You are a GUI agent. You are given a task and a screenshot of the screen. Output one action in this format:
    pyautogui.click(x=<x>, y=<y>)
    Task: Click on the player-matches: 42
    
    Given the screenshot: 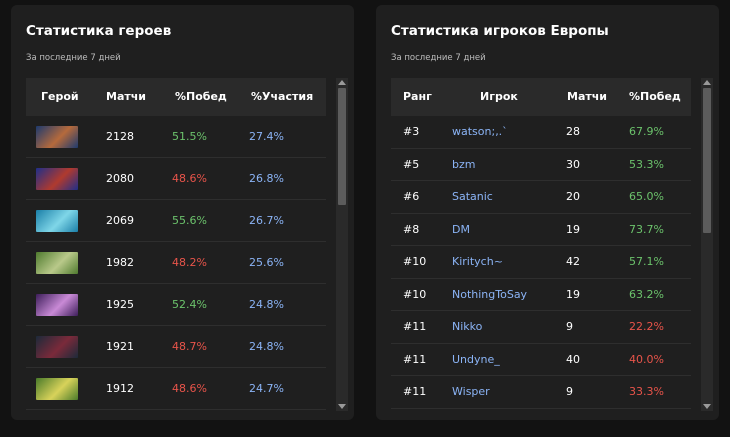 What is the action you would take?
    pyautogui.click(x=573, y=261)
    